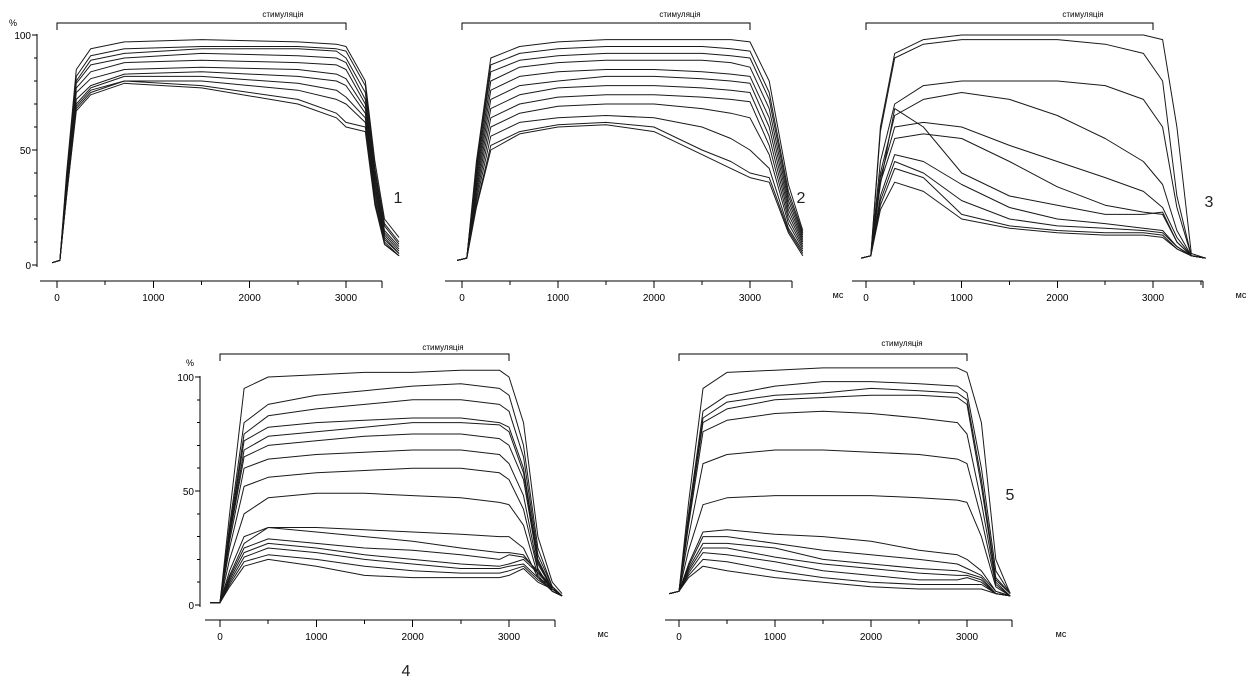 The height and width of the screenshot is (700, 1253). What do you see at coordinates (801, 198) in the screenshot?
I see `panel-number: 2` at bounding box center [801, 198].